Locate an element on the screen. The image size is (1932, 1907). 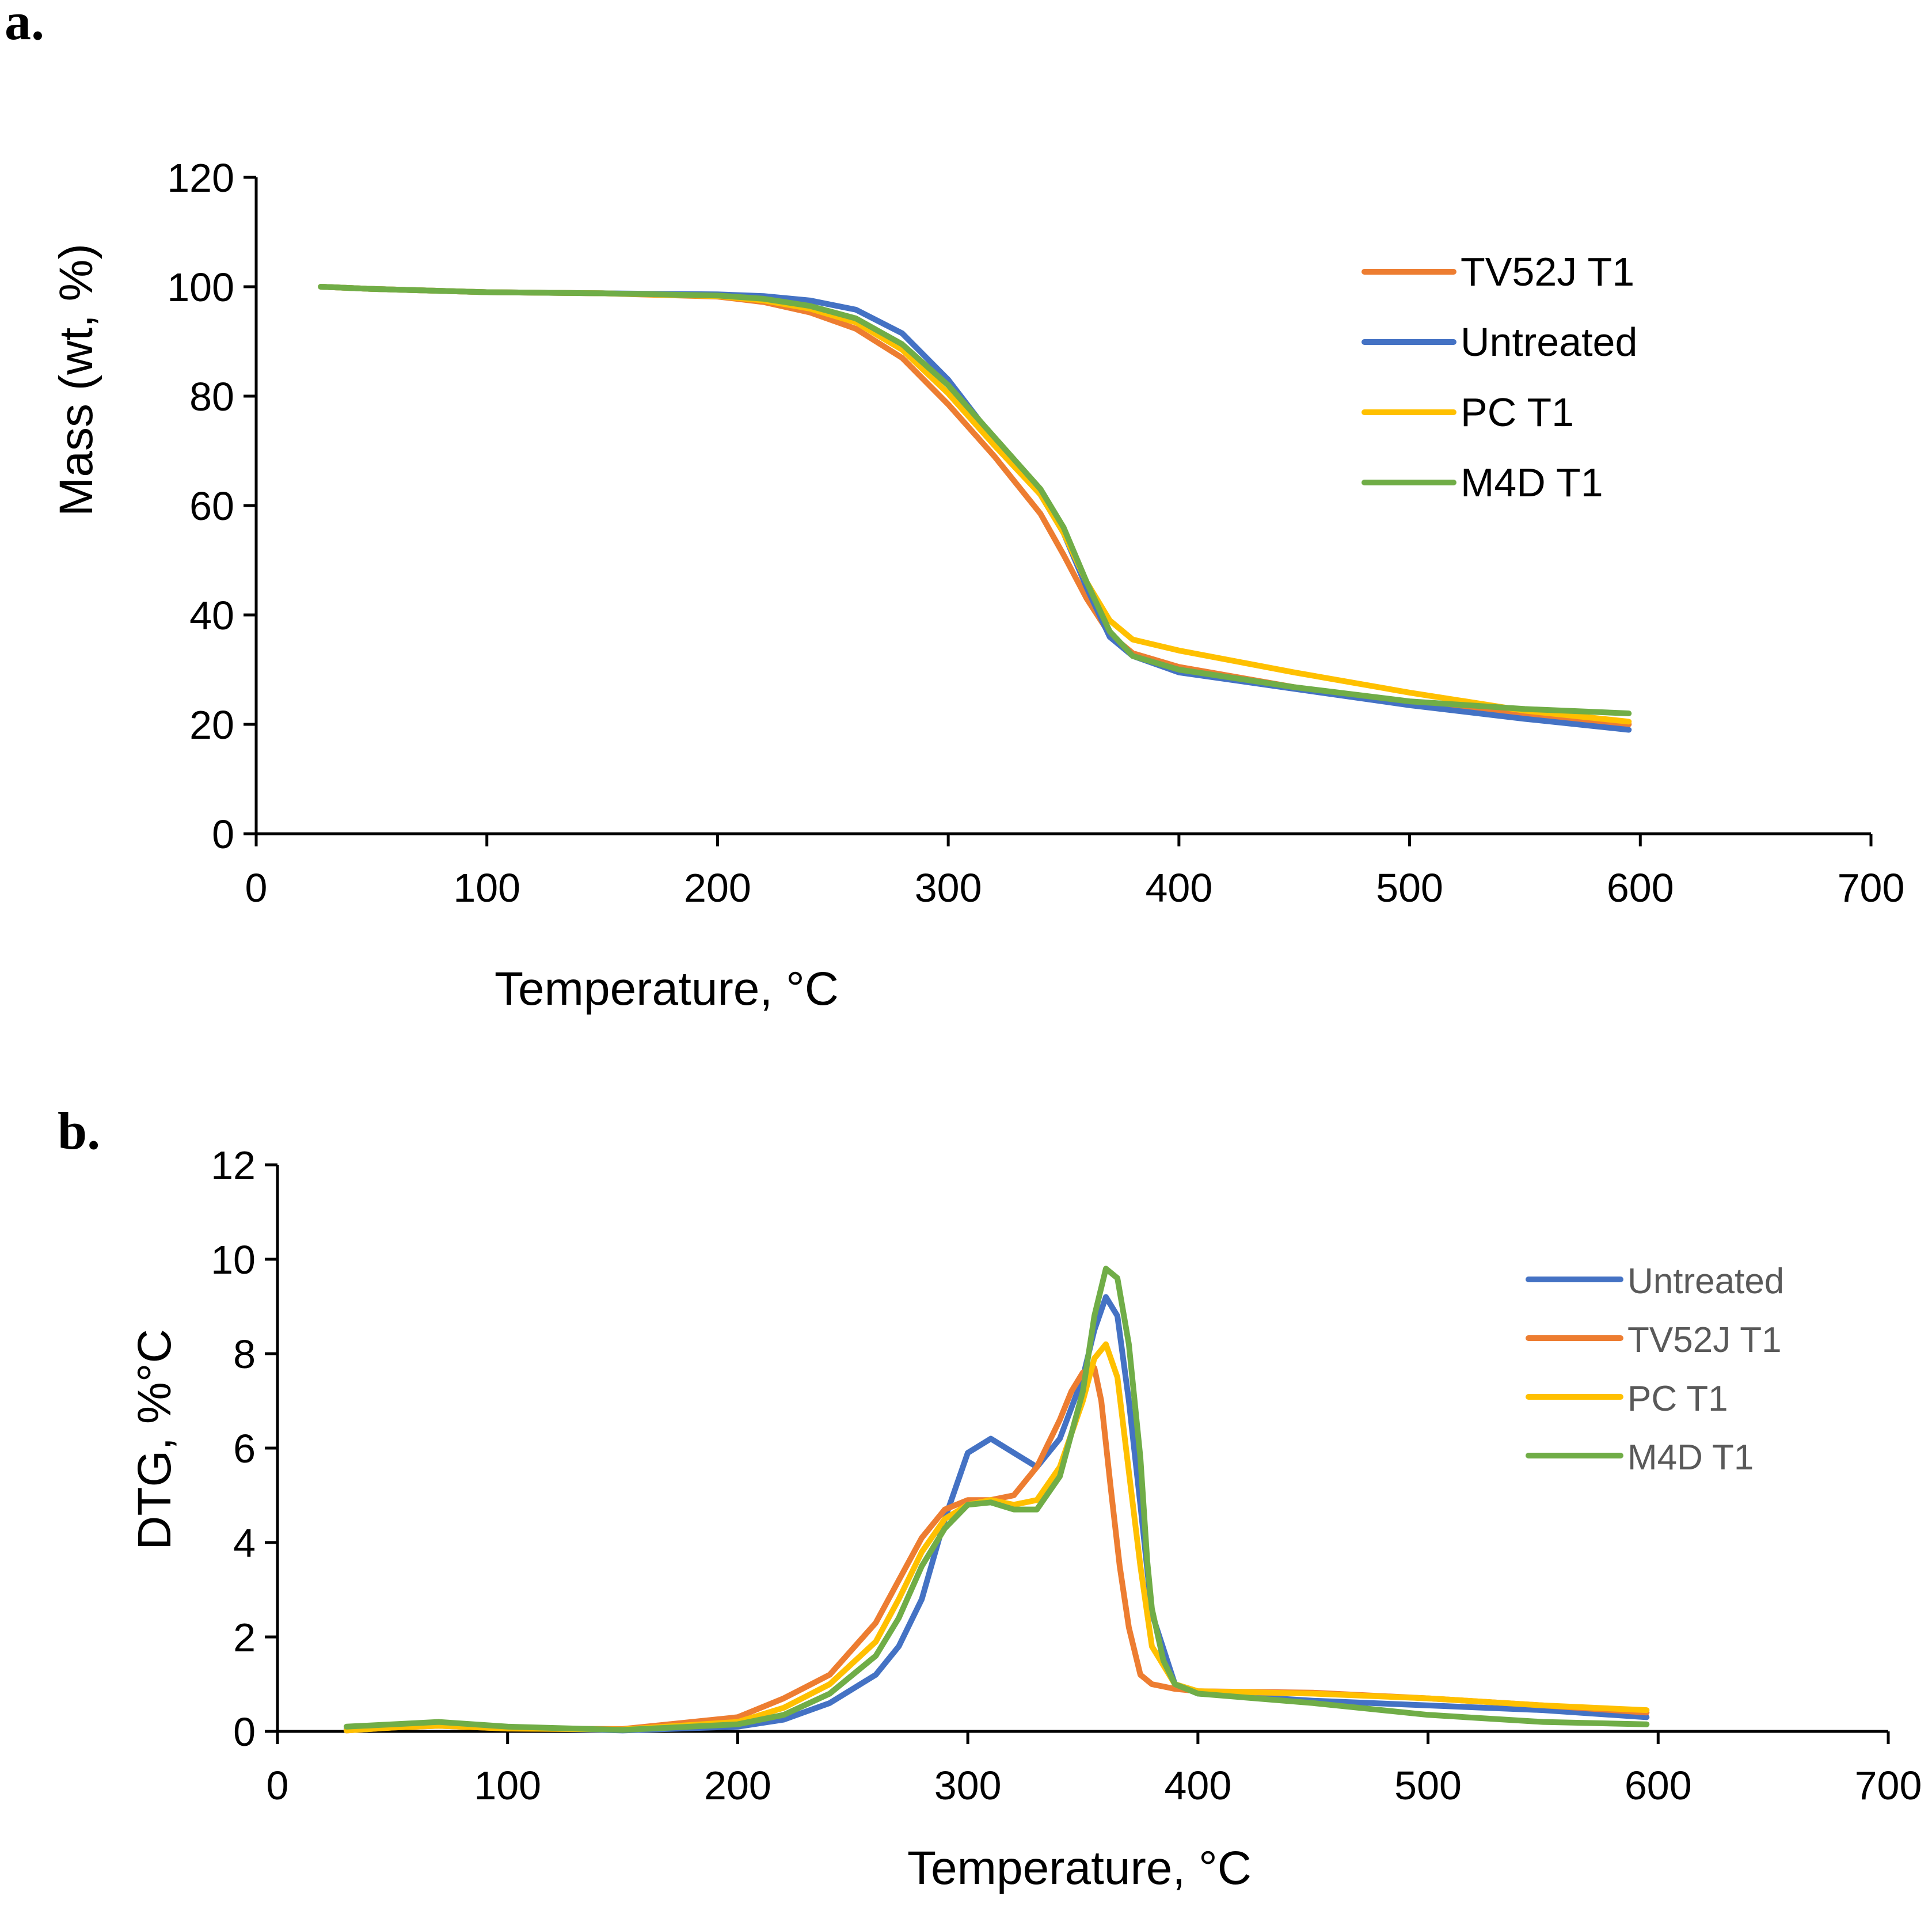
chart-b-x-axis-title: Temperature, °C is located at coordinates (1079, 1868).